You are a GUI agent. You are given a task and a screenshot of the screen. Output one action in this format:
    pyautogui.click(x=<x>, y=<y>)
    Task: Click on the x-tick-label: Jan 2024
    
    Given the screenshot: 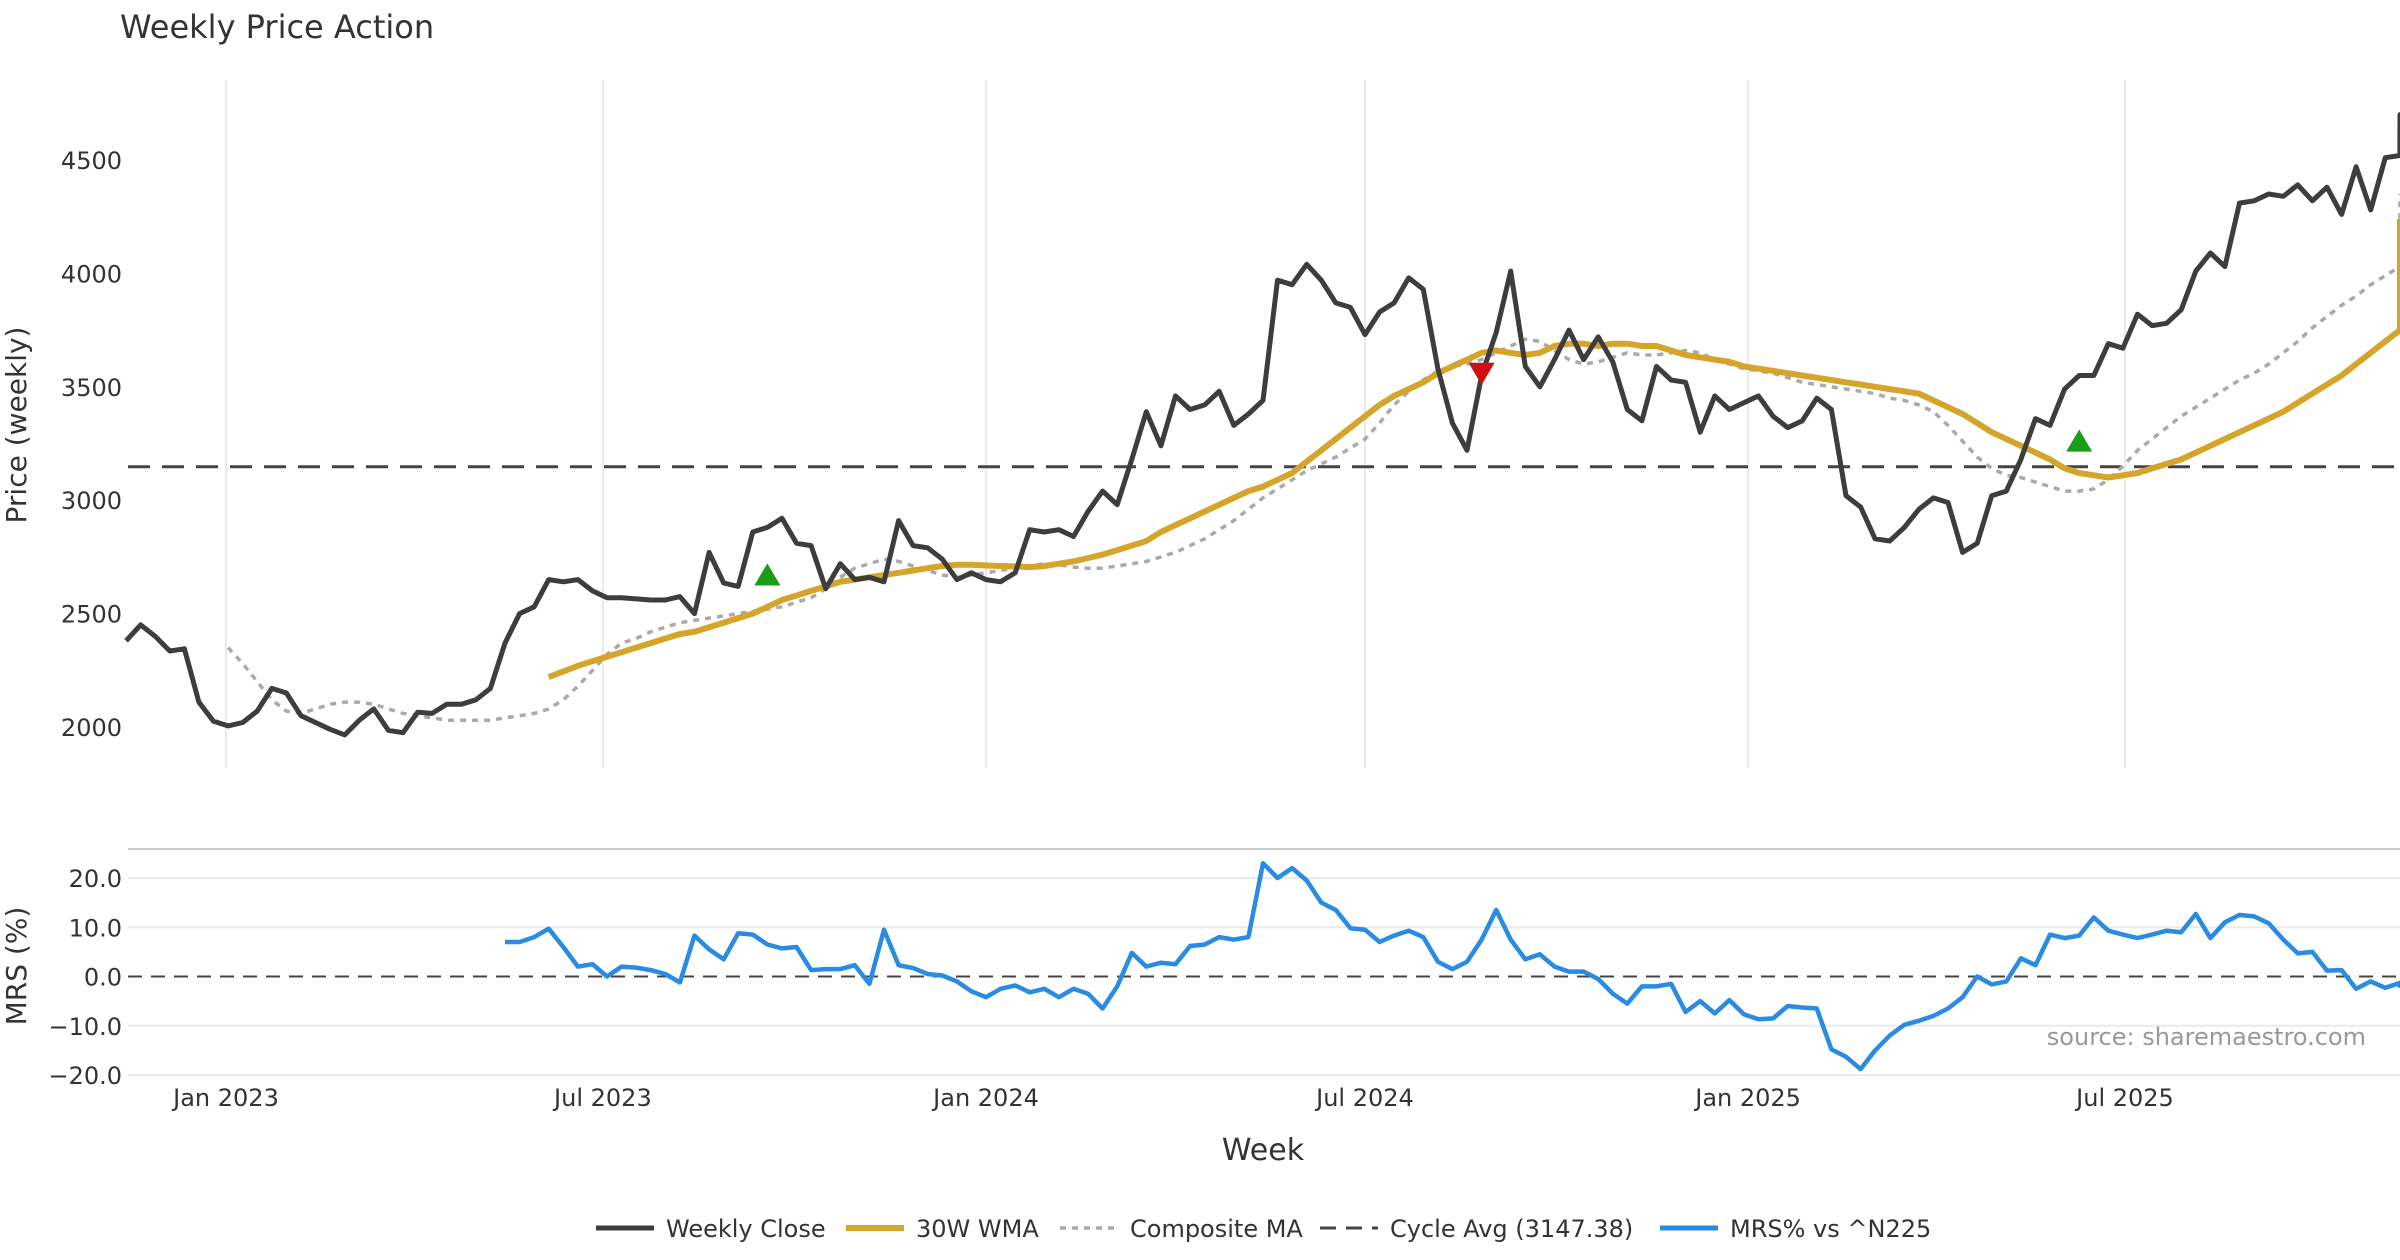 What is the action you would take?
    pyautogui.click(x=985, y=1098)
    